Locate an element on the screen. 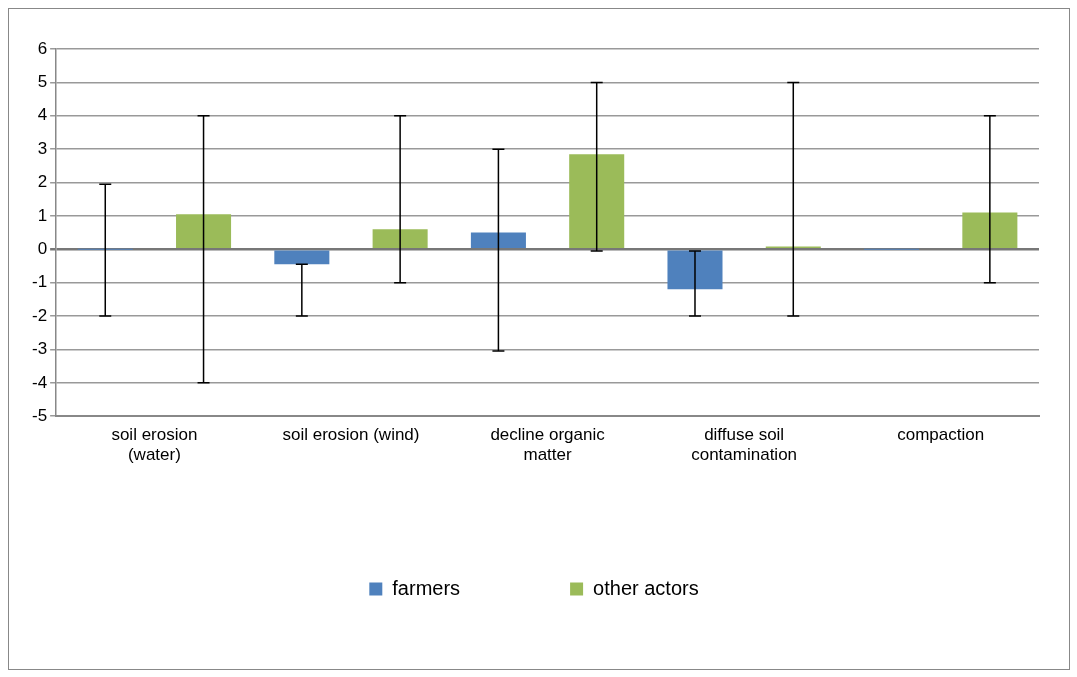 The height and width of the screenshot is (677, 1077). legend-label: farmers is located at coordinates (426, 587).